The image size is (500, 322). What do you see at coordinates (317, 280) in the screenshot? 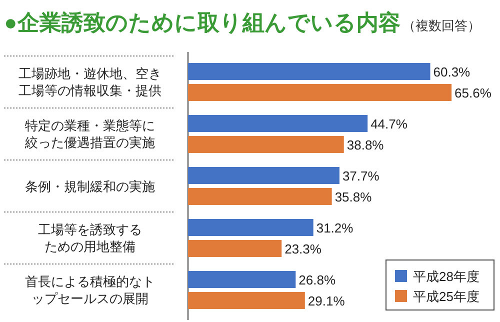
I see `data-label: 26.8%` at bounding box center [317, 280].